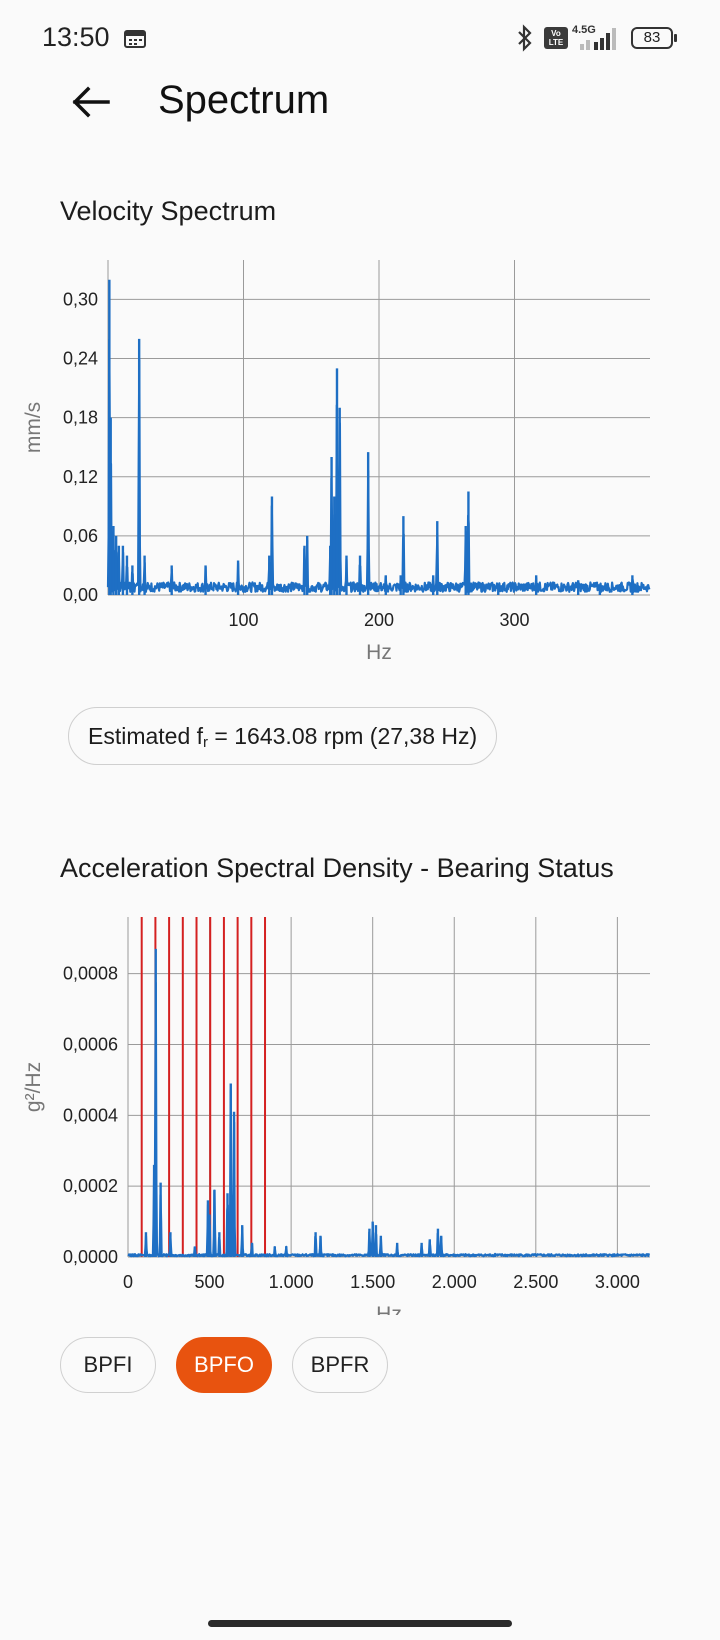 This screenshot has width=720, height=1640. Describe the element at coordinates (80, 359) in the screenshot. I see `y-tick-label: 0,24` at that location.